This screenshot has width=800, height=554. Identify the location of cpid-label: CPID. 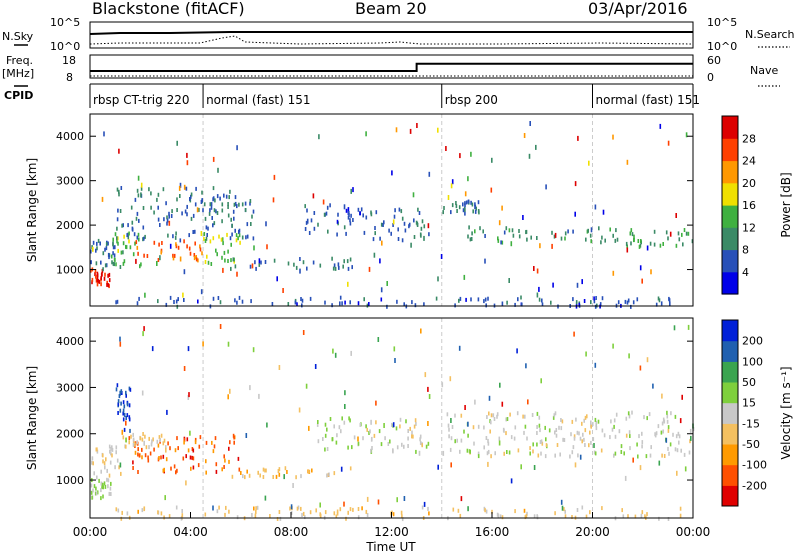
(18, 95).